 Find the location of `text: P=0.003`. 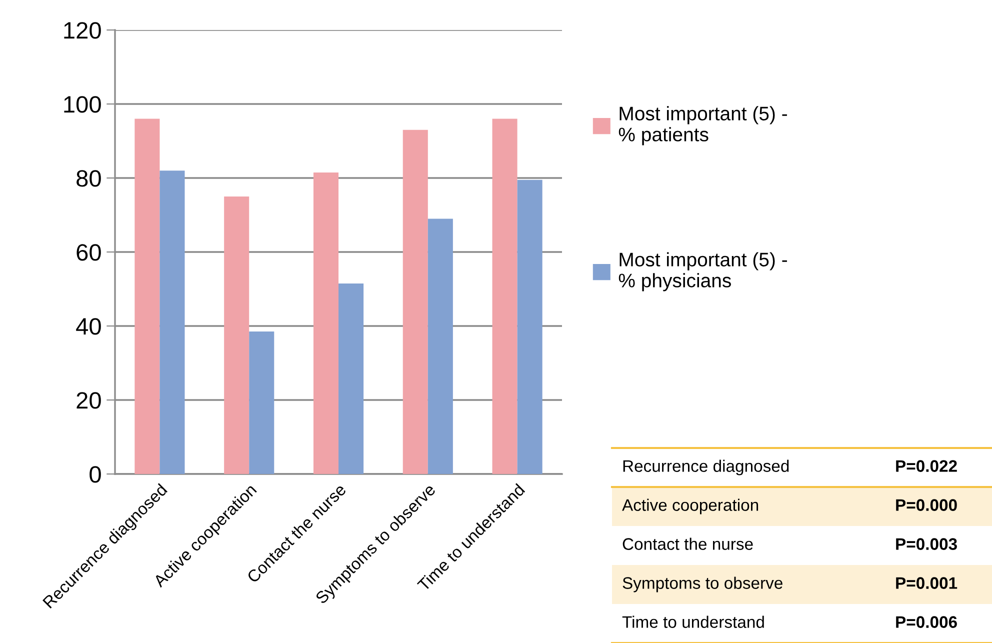

text: P=0.003 is located at coordinates (926, 544).